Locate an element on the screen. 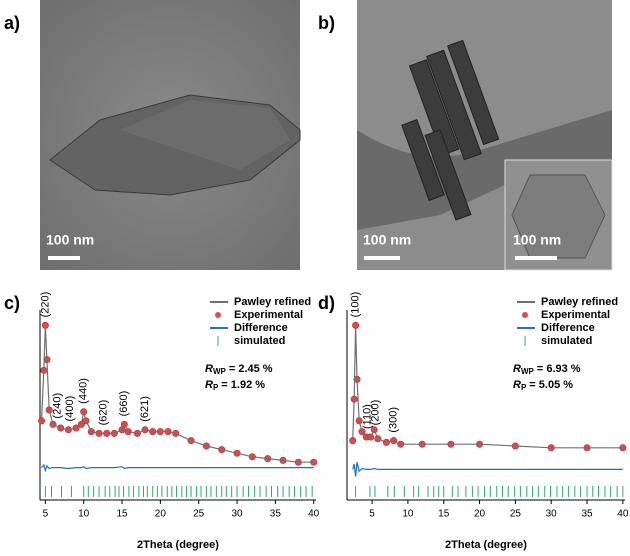 The width and height of the screenshot is (630, 556). peak-label: (621) is located at coordinates (145, 409).